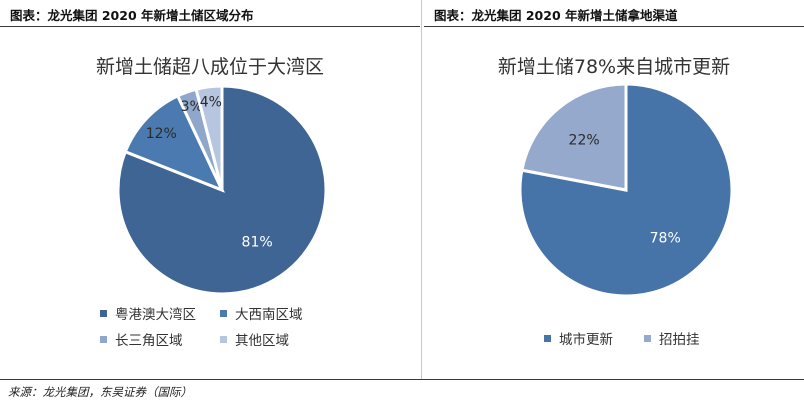  I want to click on right-header-text: 图表：龙光集团 2020 年新增土储拿地渠道, so click(556, 15).